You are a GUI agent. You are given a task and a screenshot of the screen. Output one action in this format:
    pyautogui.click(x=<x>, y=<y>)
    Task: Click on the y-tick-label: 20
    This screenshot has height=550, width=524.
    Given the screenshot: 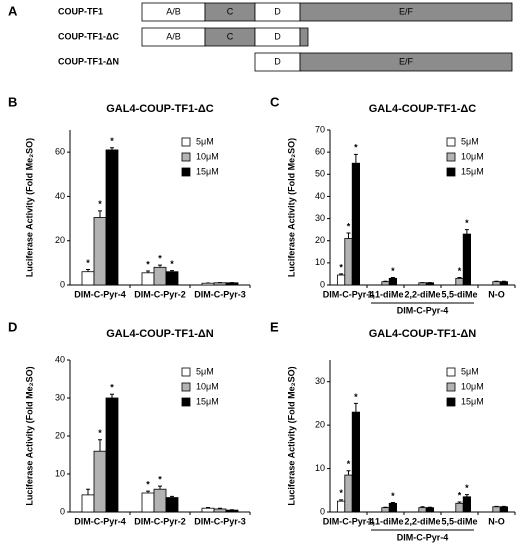 What is the action you would take?
    pyautogui.click(x=60, y=435)
    